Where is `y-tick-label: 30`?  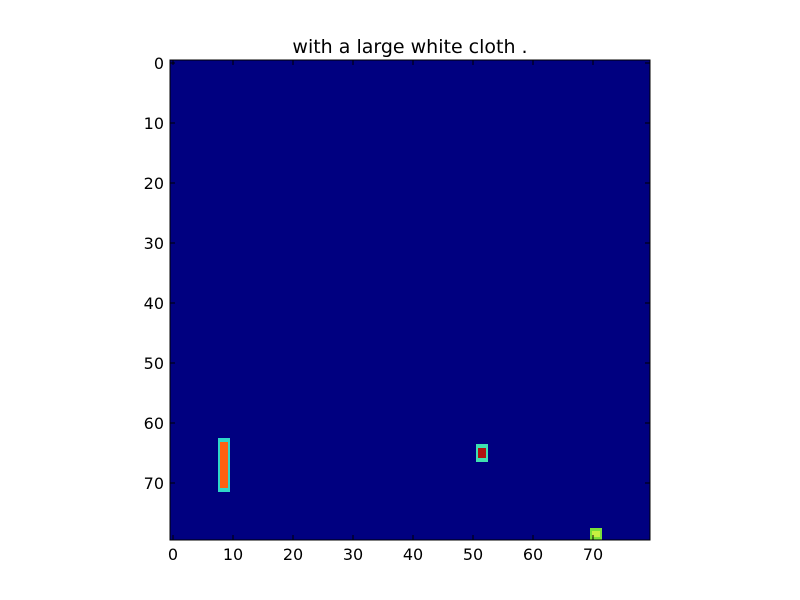
y-tick-label: 30 is located at coordinates (154, 243).